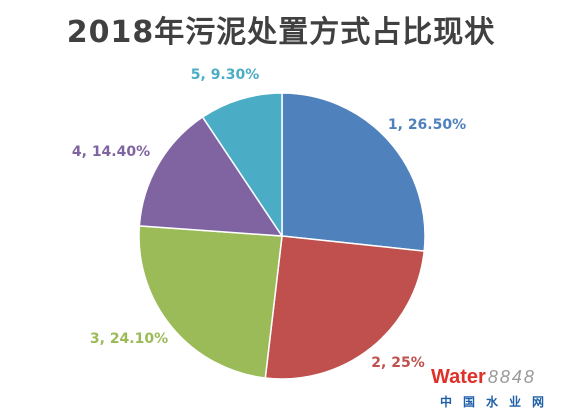 Image resolution: width=562 pixels, height=415 pixels. I want to click on data-label-category: 2, so click(376, 363).